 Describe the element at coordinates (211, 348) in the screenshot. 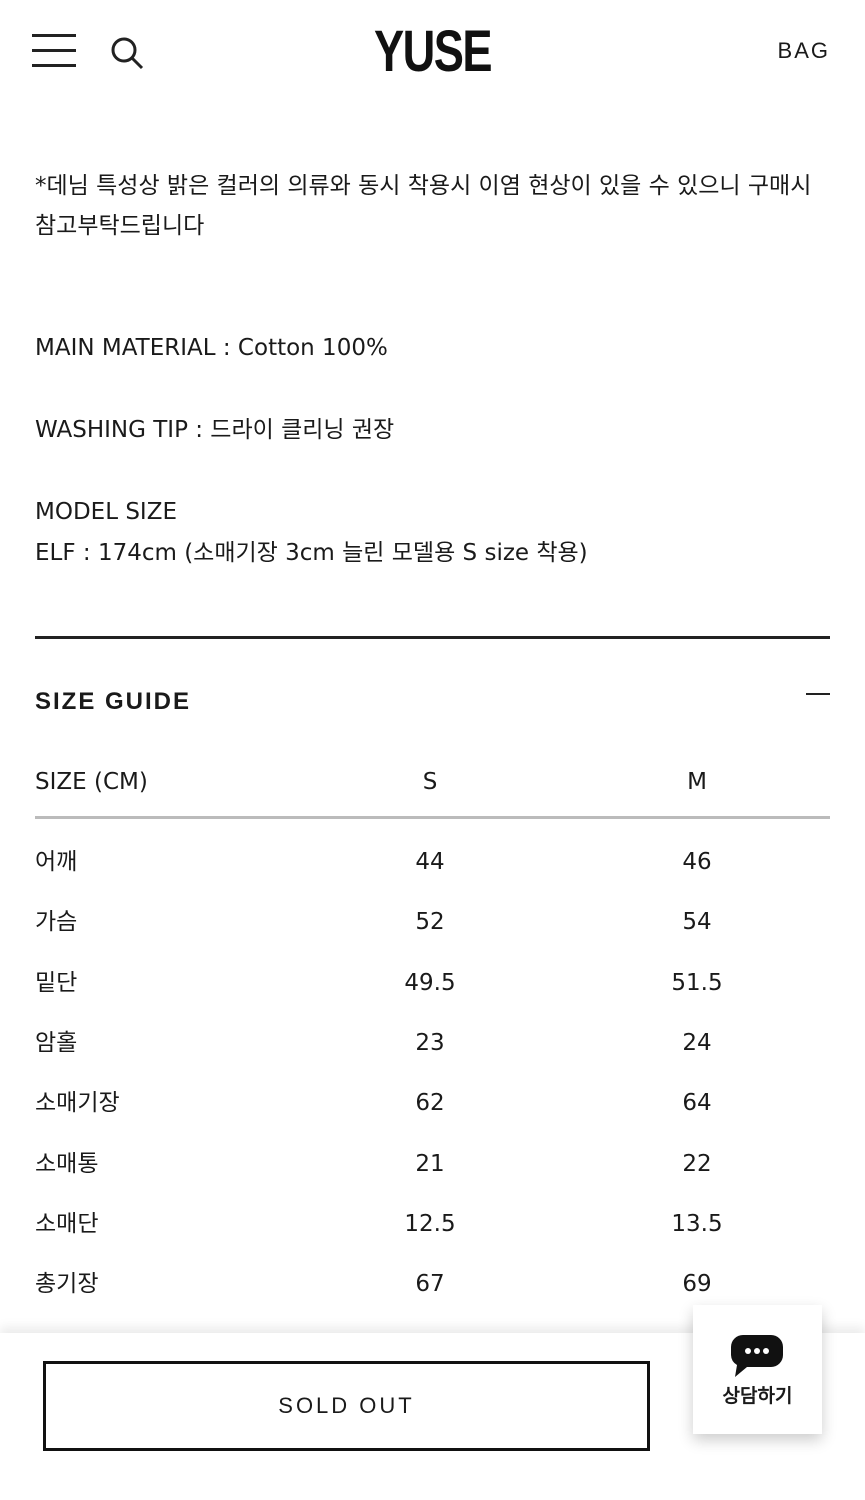

I see `main-material: MAIN MATERIAL : Cotton 100%` at that location.